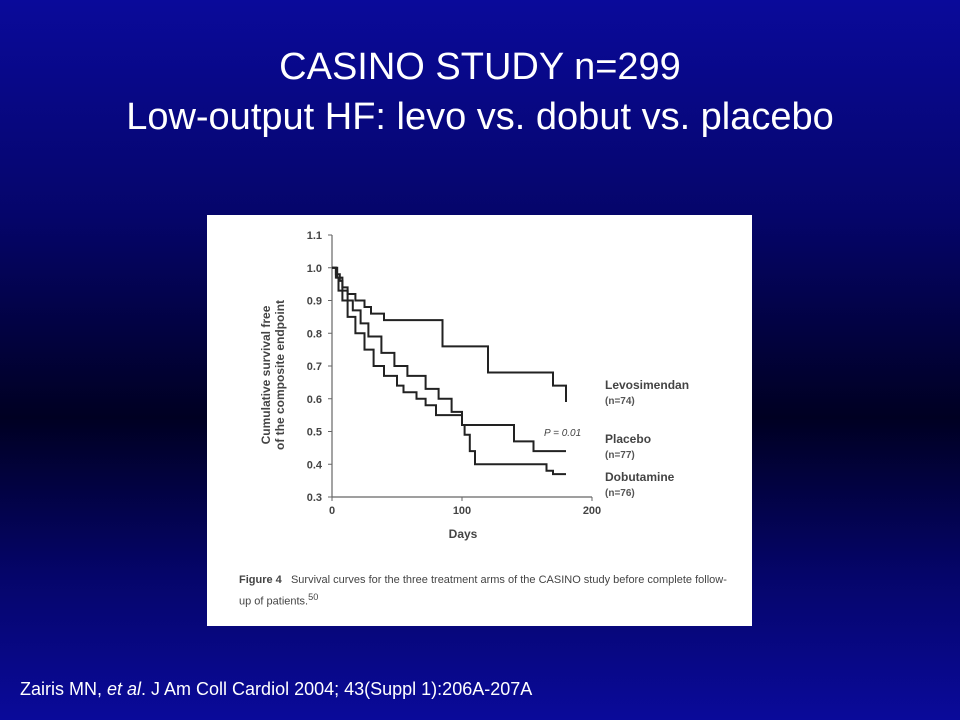 The image size is (960, 720). I want to click on y-axis-label-line2: of the composite endpoint, so click(280, 375).